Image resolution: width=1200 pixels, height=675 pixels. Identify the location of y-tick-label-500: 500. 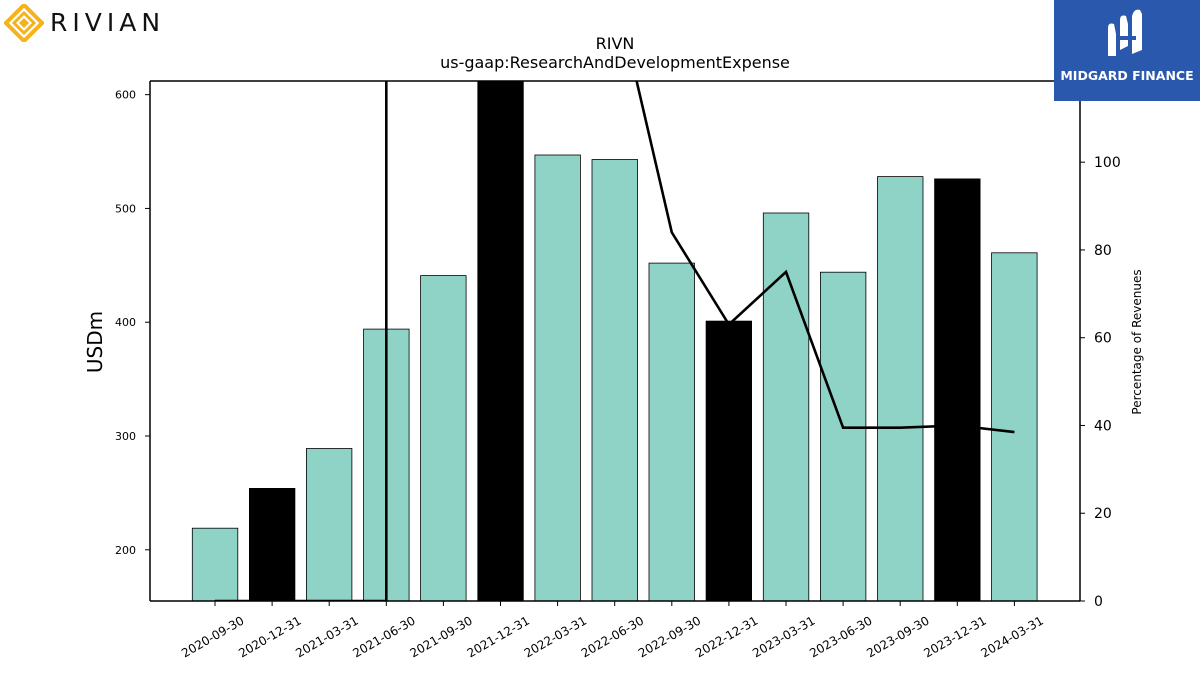
(125, 208).